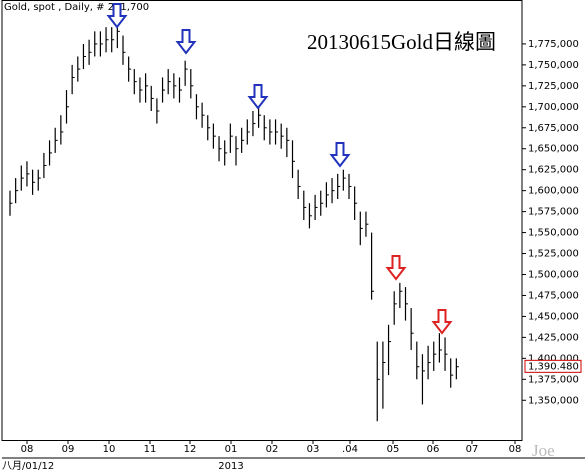  I want to click on caption: Gold, spot , Daily, # 231,700, so click(76, 7).